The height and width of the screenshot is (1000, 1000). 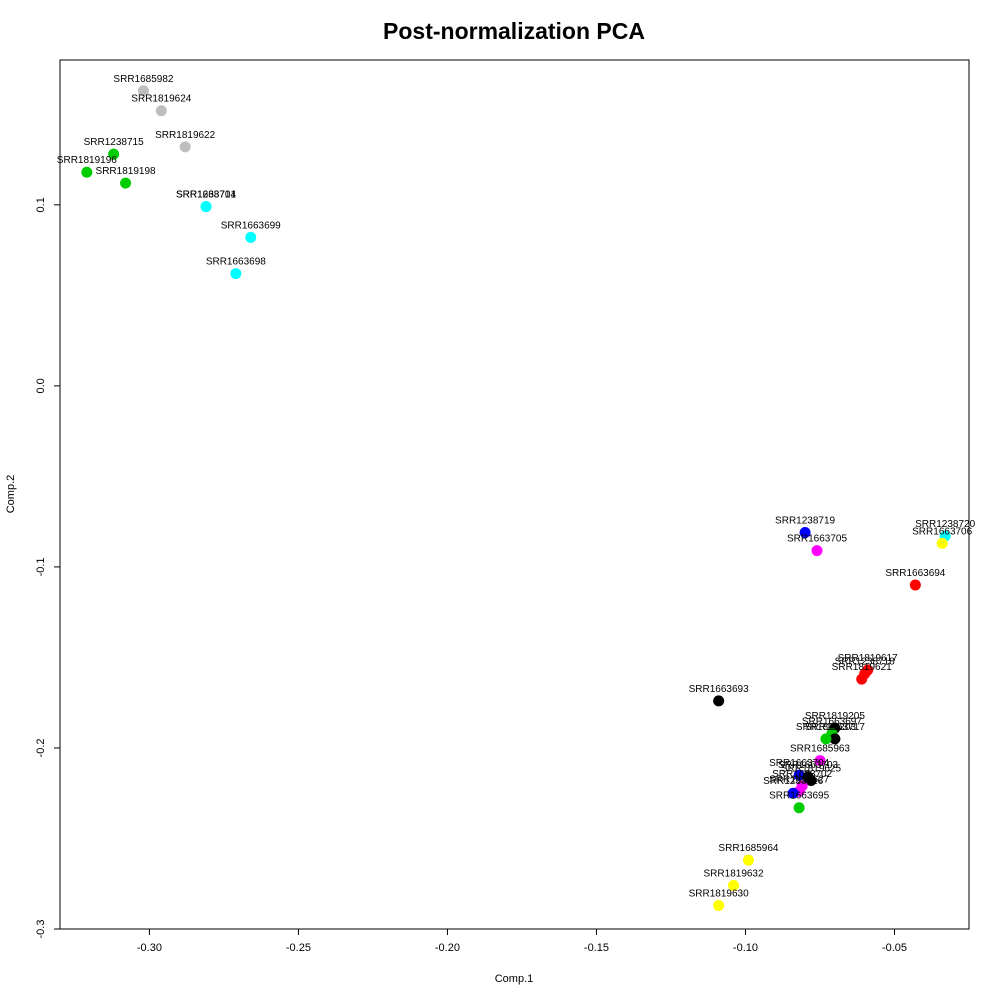 I want to click on data-point-label: SRR1819196, so click(x=87, y=160).